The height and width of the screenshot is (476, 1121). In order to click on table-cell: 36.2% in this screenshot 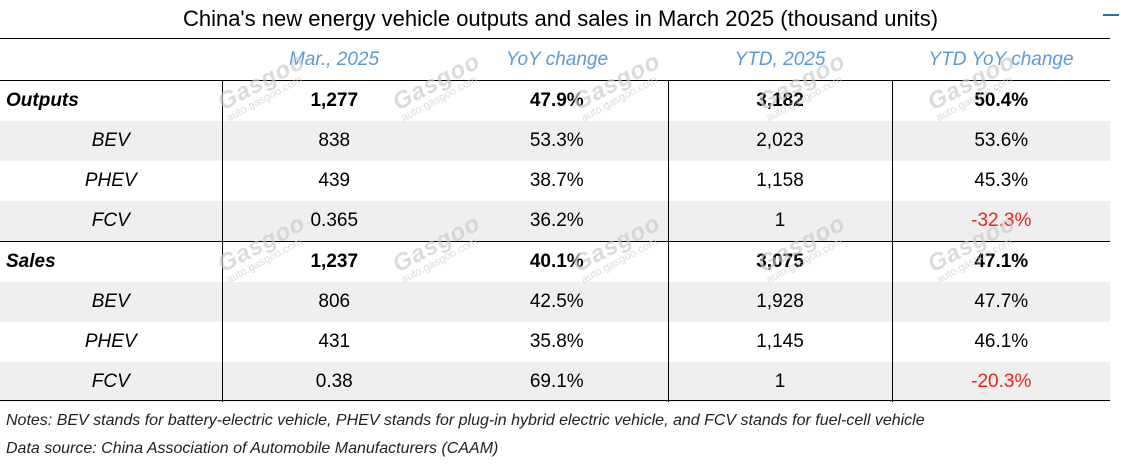, I will do `click(557, 221)`.